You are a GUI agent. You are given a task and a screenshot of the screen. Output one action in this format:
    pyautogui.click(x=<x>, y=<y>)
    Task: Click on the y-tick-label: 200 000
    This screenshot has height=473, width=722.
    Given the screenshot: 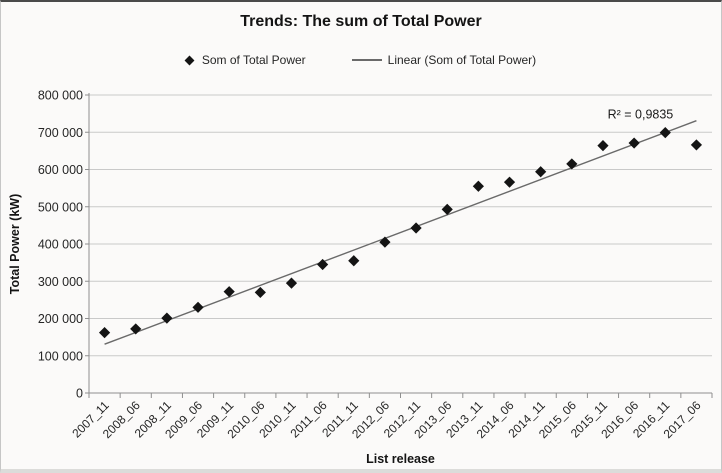 What is the action you would take?
    pyautogui.click(x=60, y=319)
    